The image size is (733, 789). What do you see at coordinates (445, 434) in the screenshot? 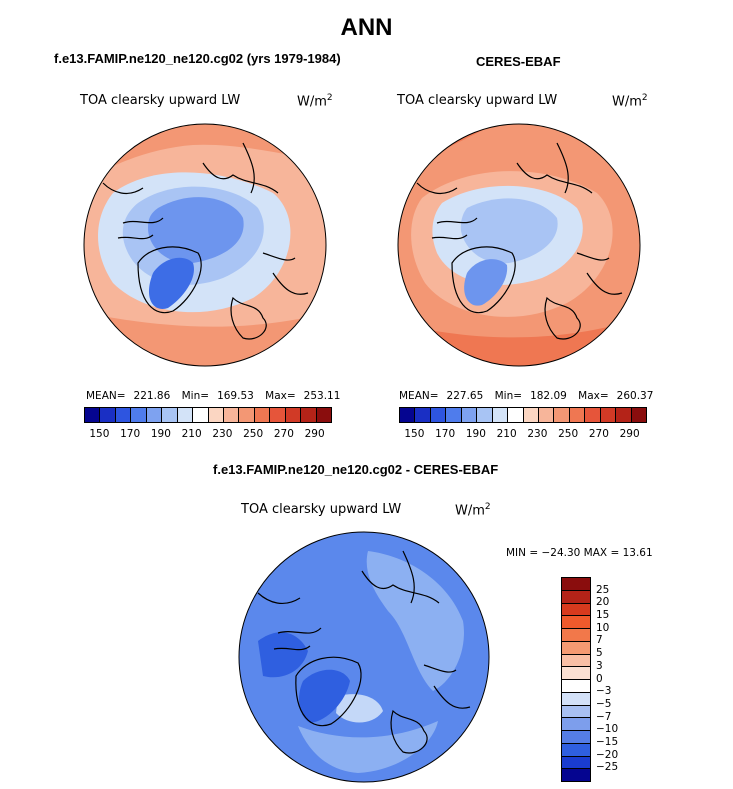
I see `obs-colorbar-tick-label: 170` at bounding box center [445, 434].